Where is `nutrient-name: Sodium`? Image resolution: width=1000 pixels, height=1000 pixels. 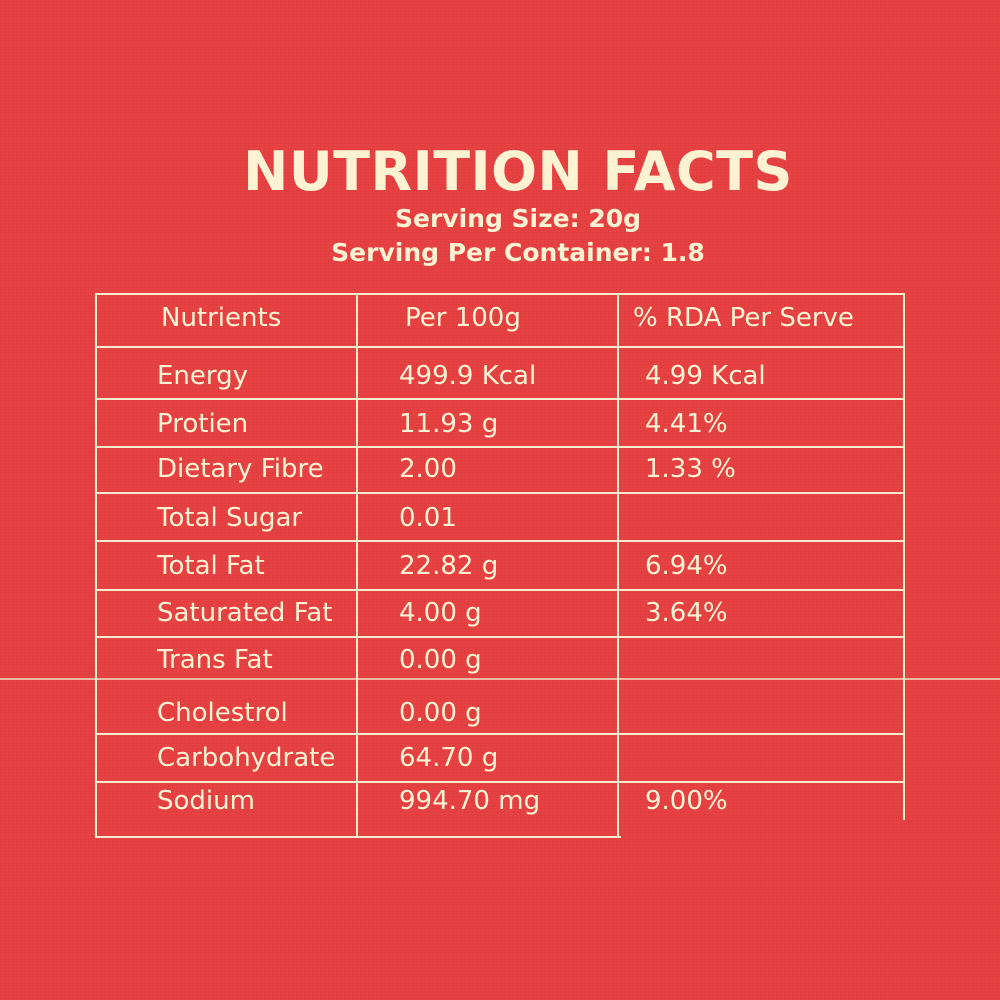
nutrient-name: Sodium is located at coordinates (206, 801).